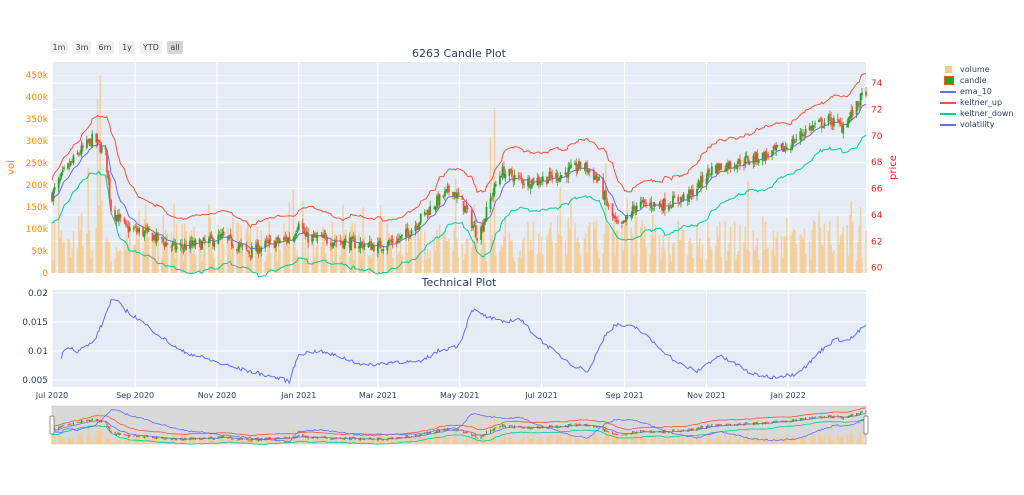 This screenshot has height=495, width=1024. Describe the element at coordinates (105, 47) in the screenshot. I see `range-button-6m: 6m` at that location.